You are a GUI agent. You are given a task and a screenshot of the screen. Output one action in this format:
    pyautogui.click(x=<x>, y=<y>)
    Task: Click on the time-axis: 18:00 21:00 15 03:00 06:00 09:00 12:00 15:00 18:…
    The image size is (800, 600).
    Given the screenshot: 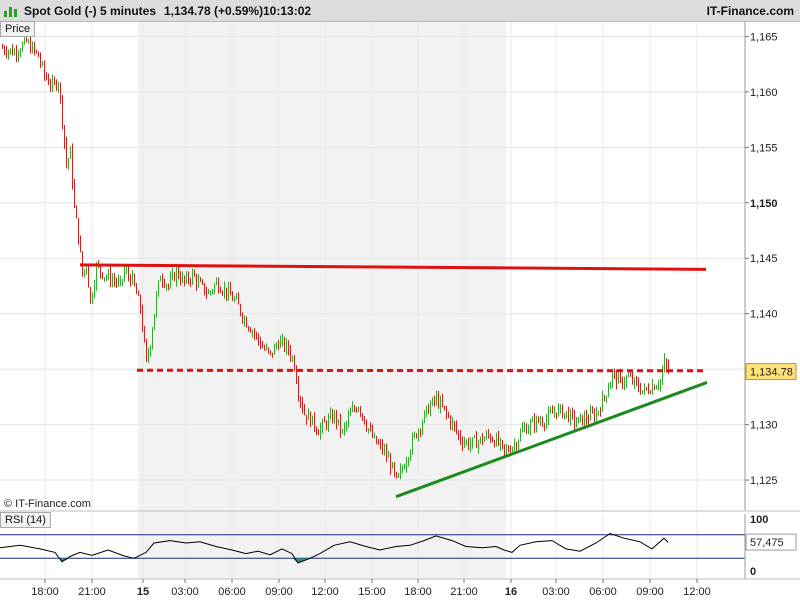 What is the action you would take?
    pyautogui.click(x=371, y=588)
    